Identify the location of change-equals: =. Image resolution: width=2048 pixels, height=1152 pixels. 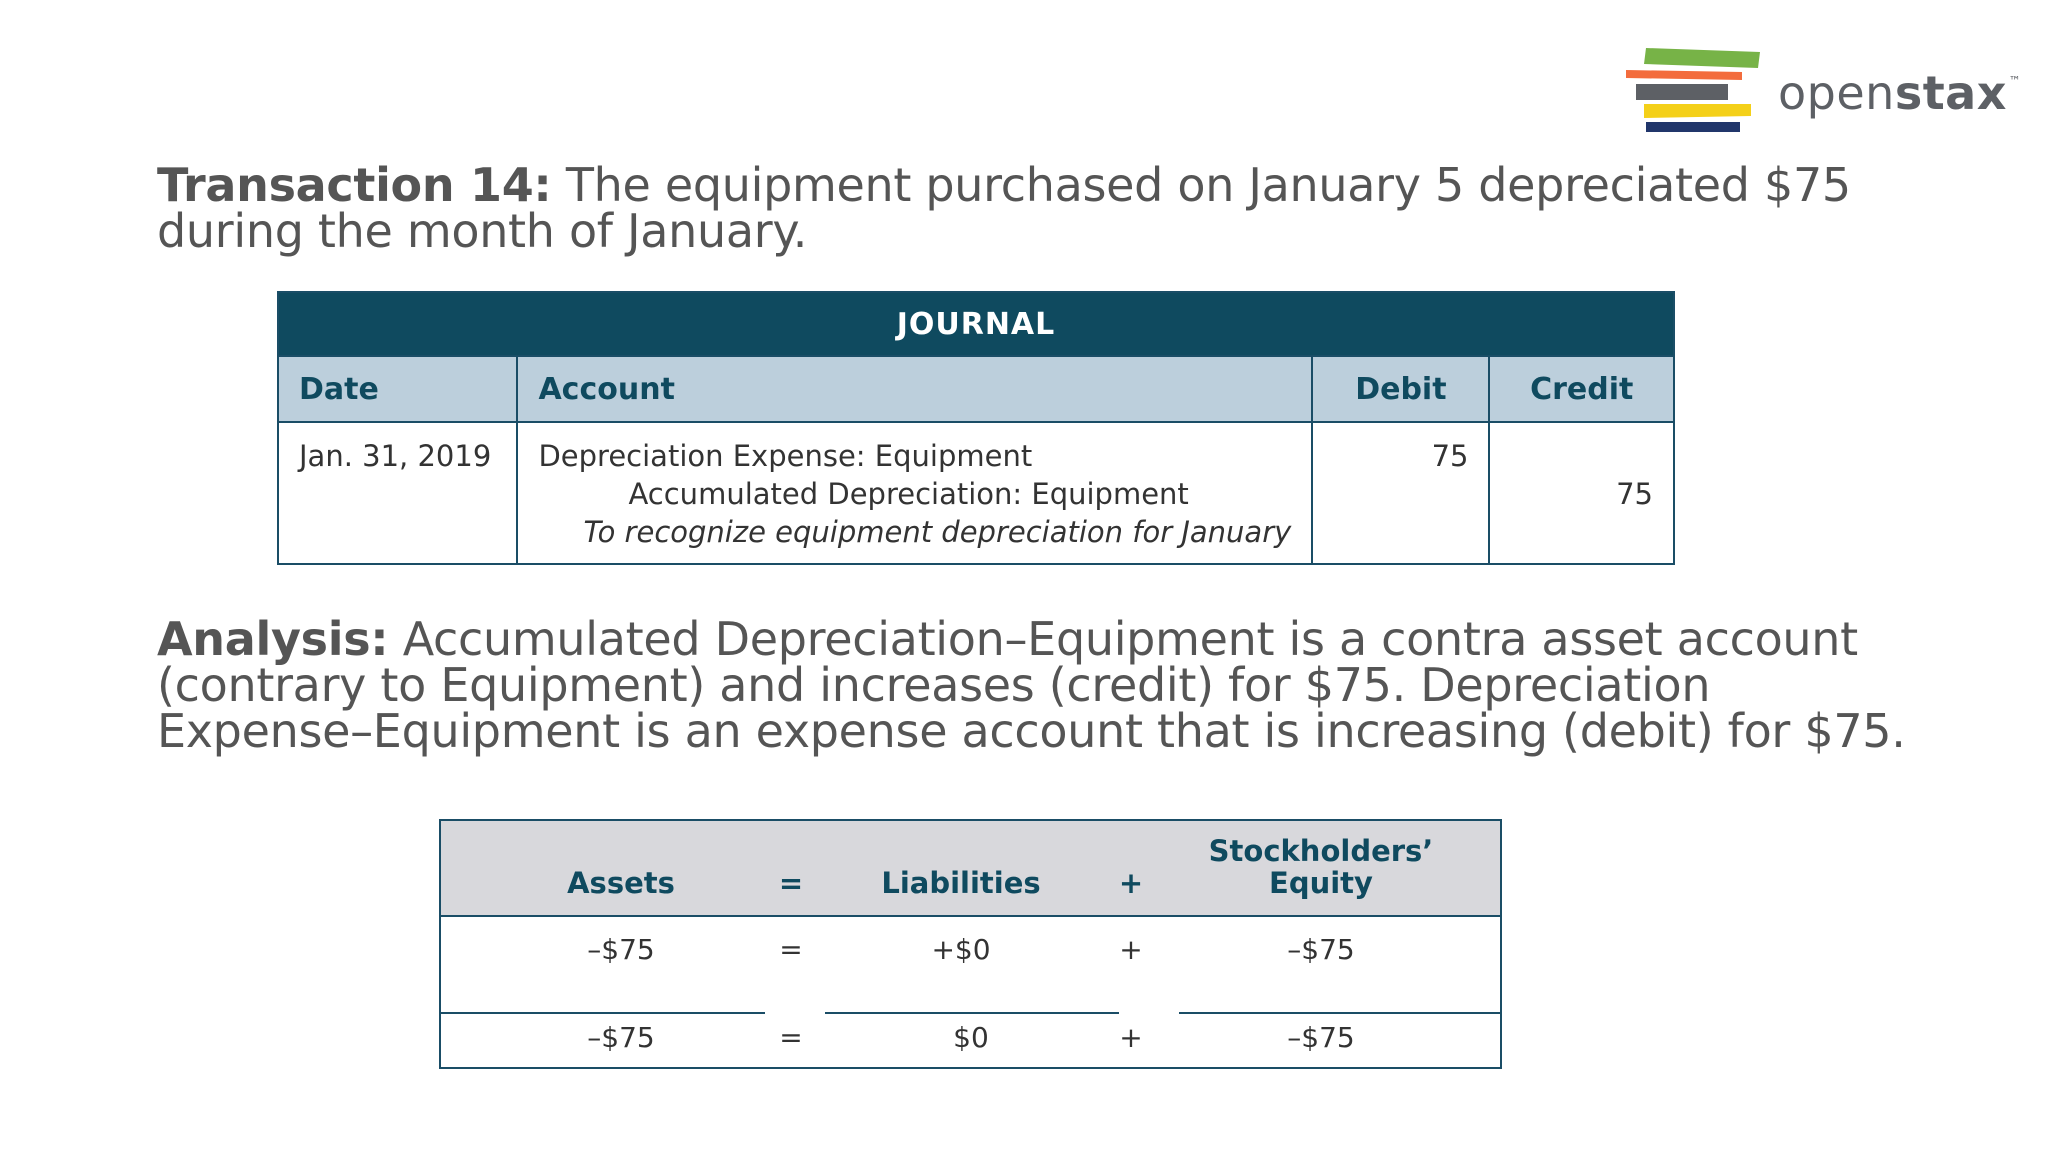
(791, 949).